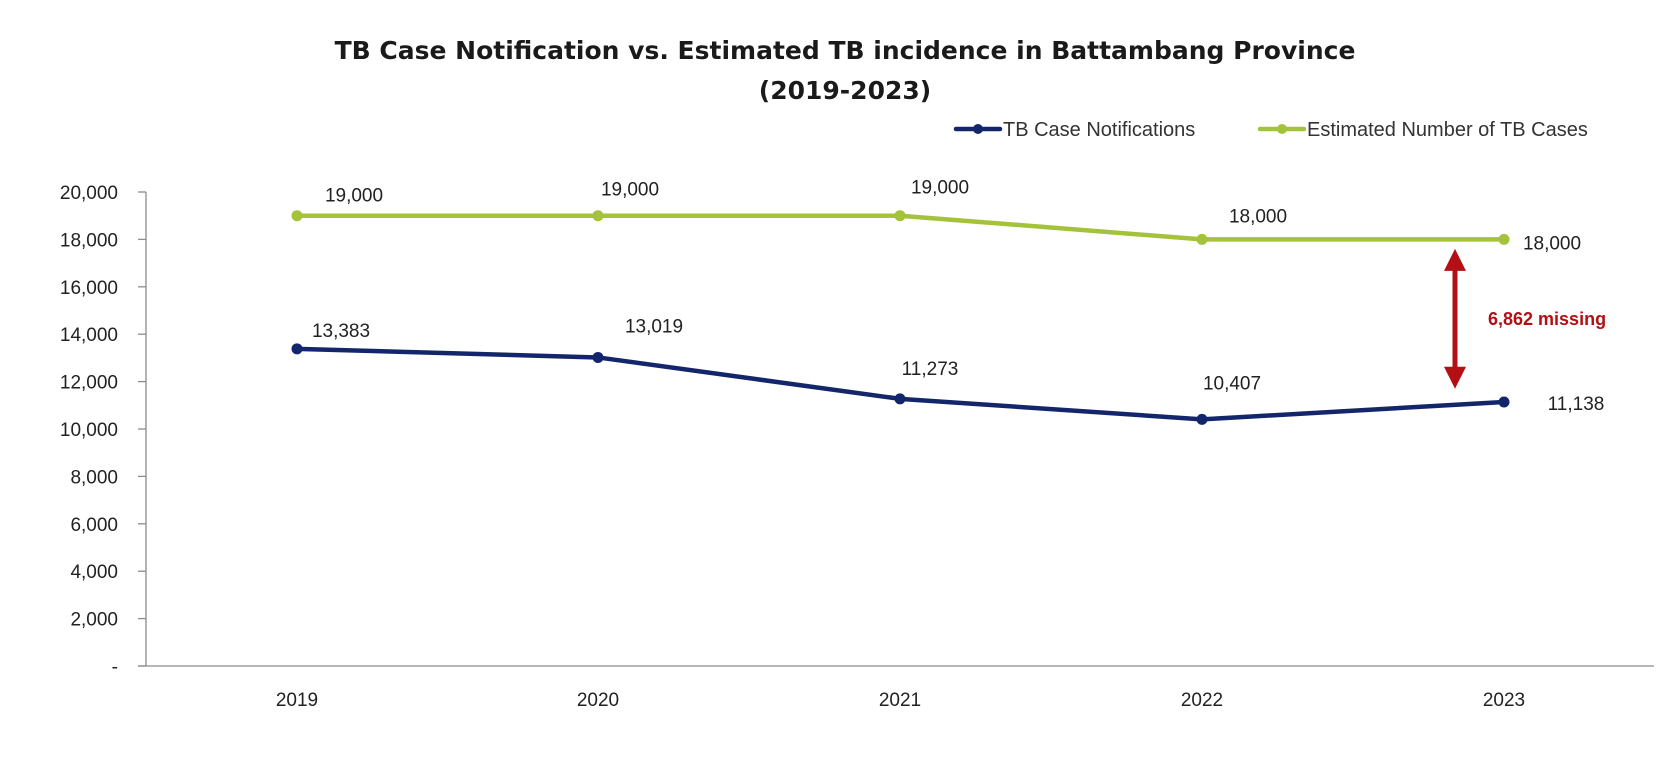 This screenshot has height=773, width=1680. What do you see at coordinates (89, 193) in the screenshot?
I see `y-tick-label: 20,000` at bounding box center [89, 193].